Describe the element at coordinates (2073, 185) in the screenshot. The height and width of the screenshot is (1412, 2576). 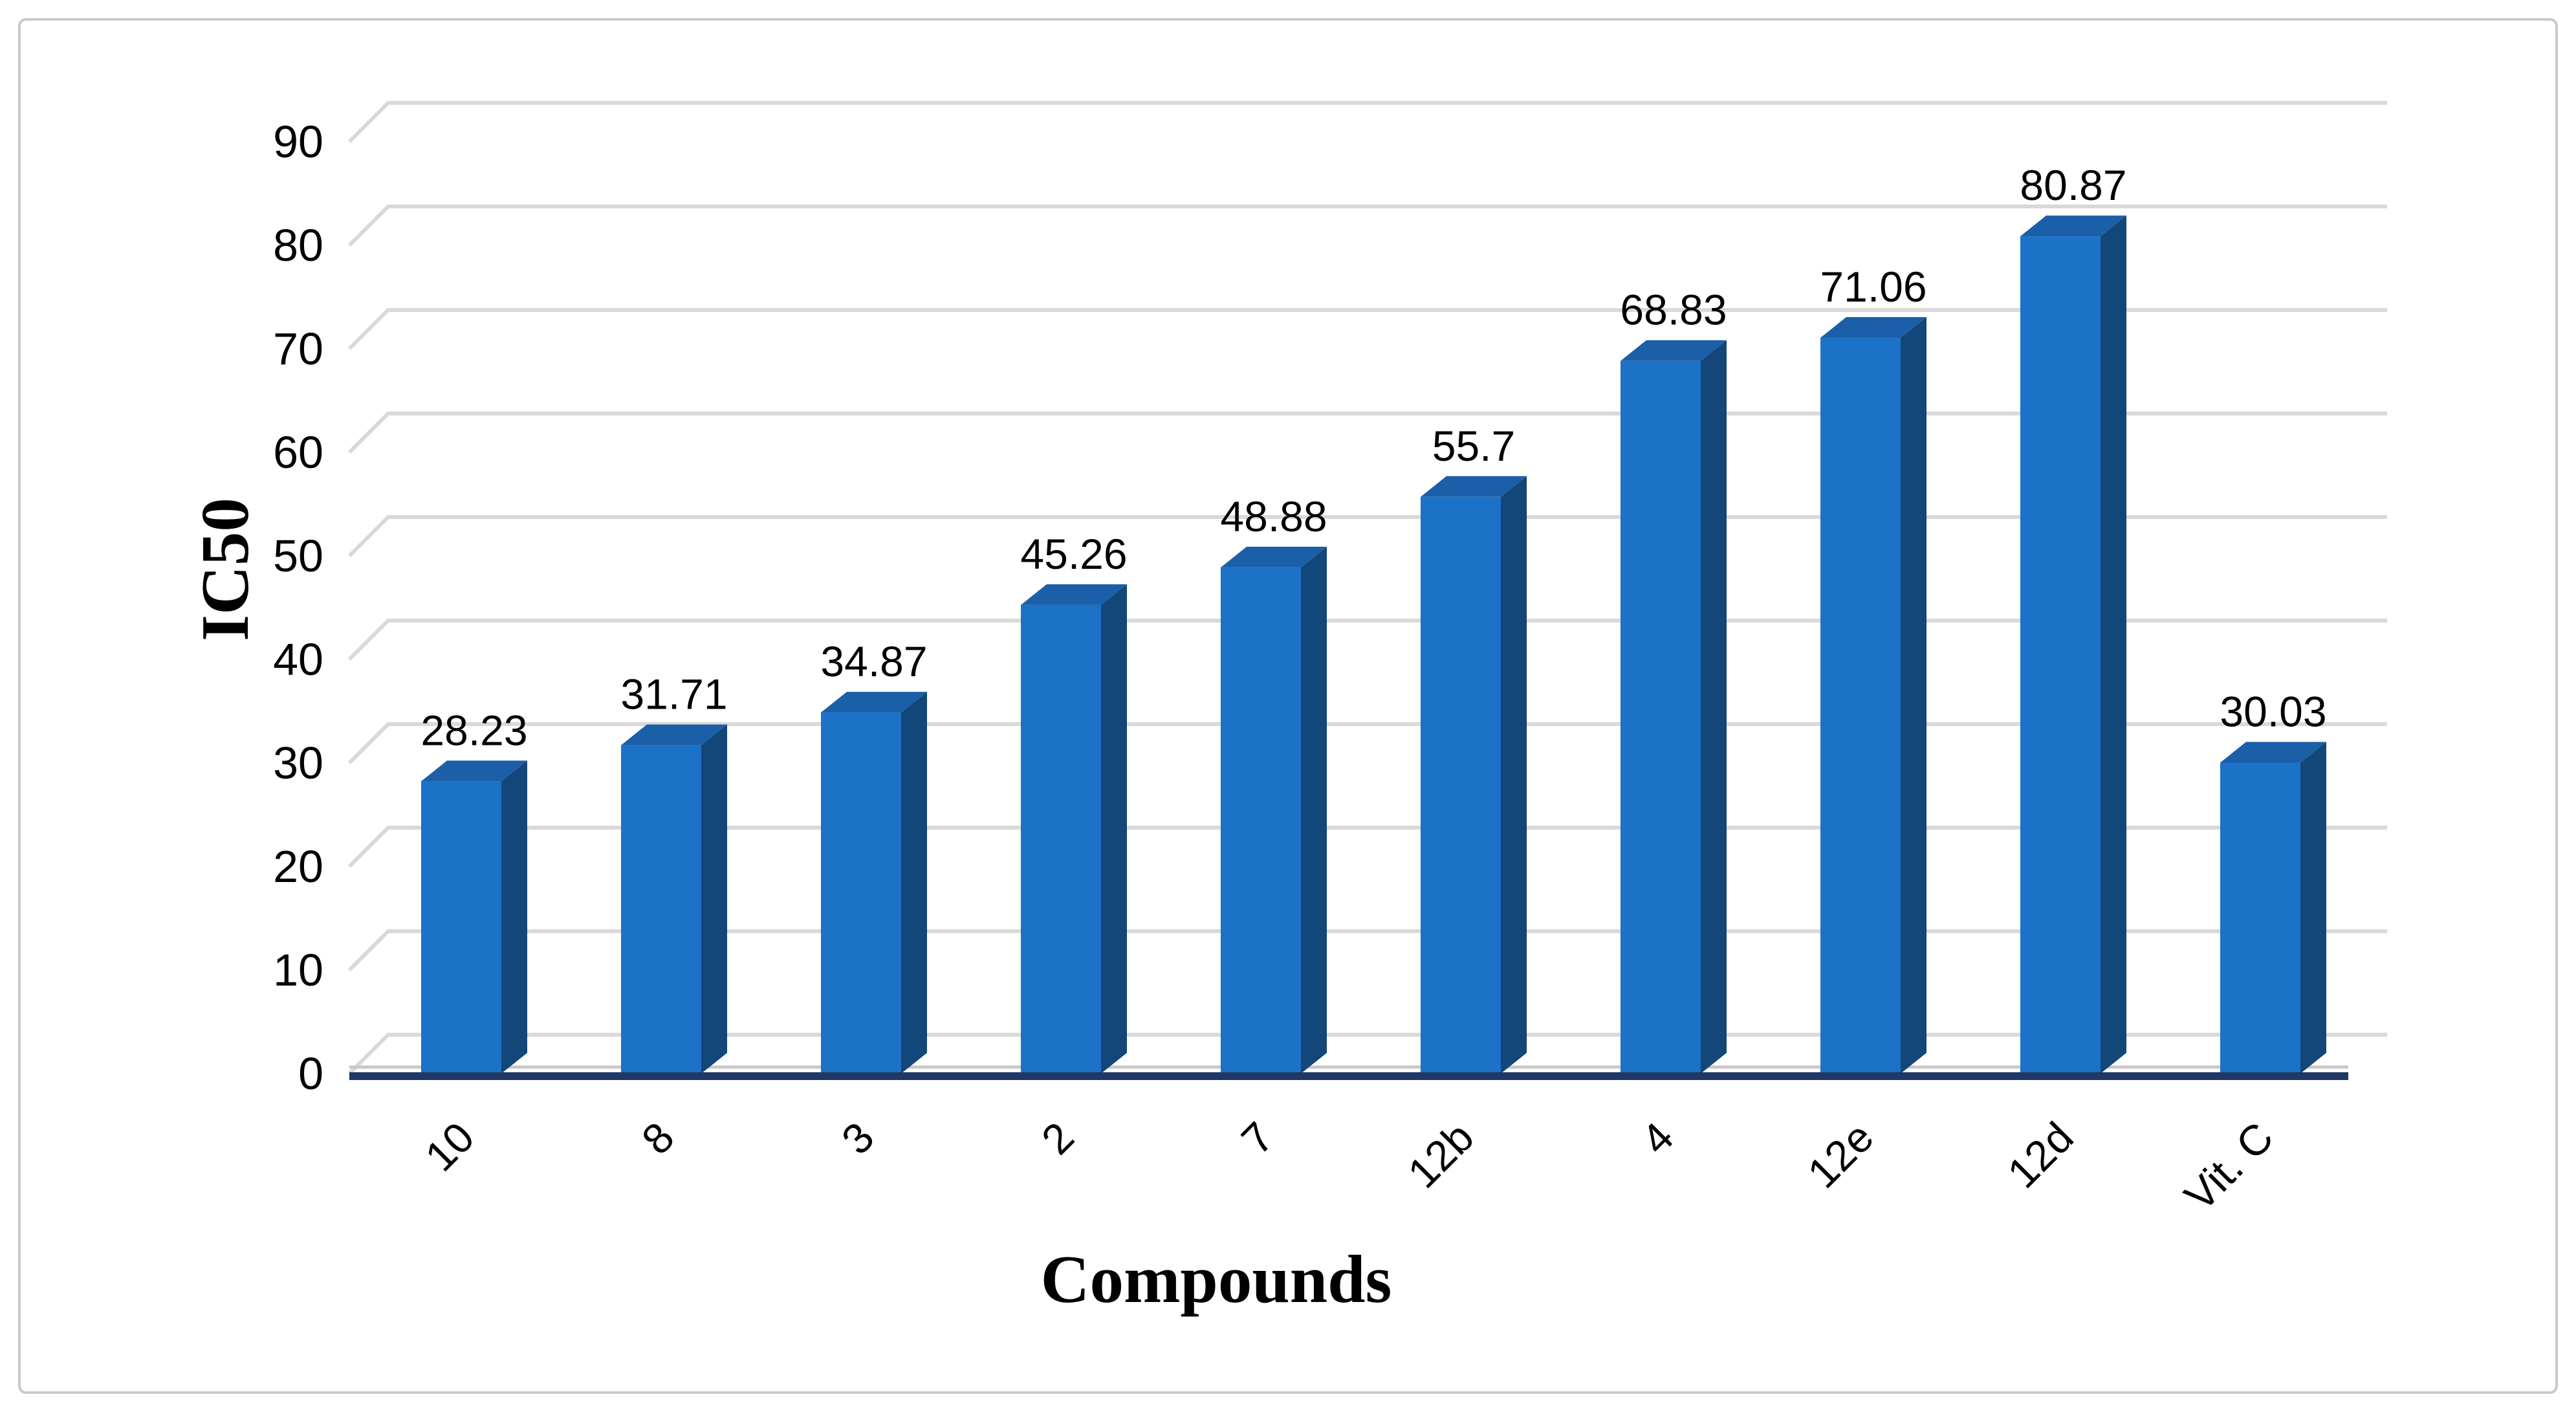
I see `bar-value-label: 80.87` at that location.